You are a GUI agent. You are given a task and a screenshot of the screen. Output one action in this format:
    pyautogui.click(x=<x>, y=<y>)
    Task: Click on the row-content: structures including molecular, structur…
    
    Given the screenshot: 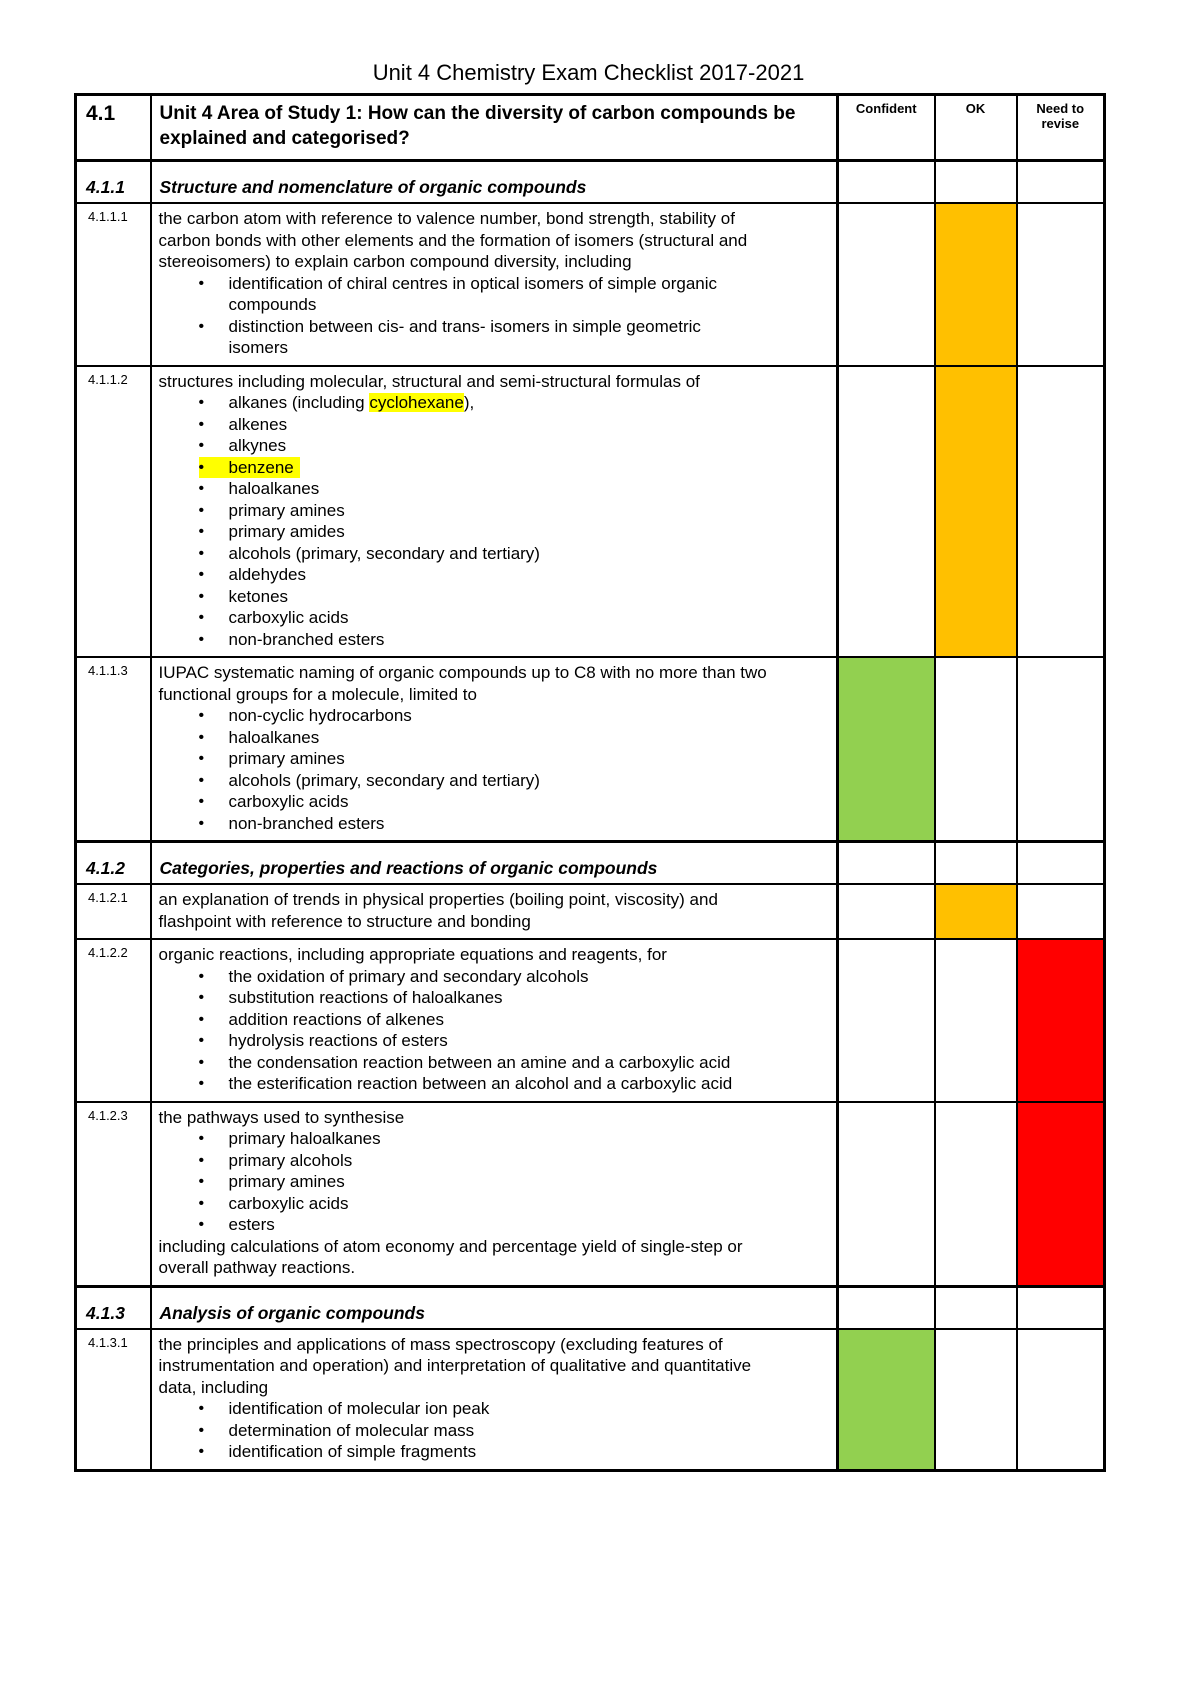 What is the action you would take?
    pyautogui.click(x=494, y=511)
    